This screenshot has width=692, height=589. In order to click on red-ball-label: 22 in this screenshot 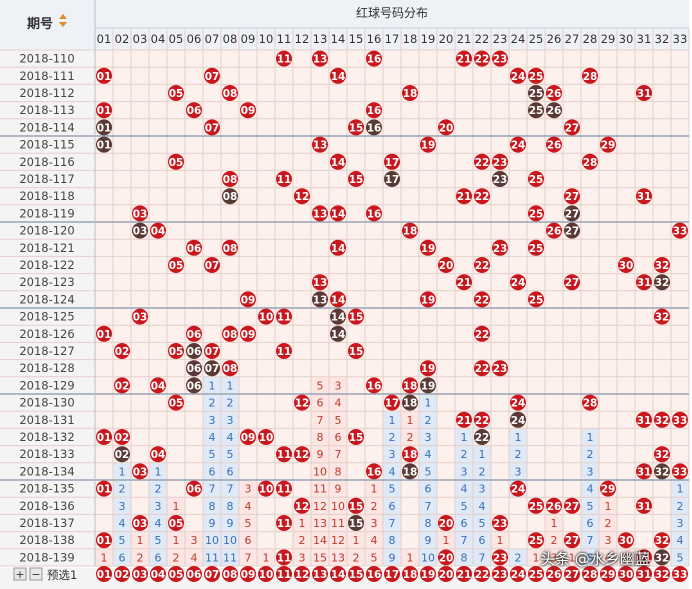, I will do `click(482, 300)`.